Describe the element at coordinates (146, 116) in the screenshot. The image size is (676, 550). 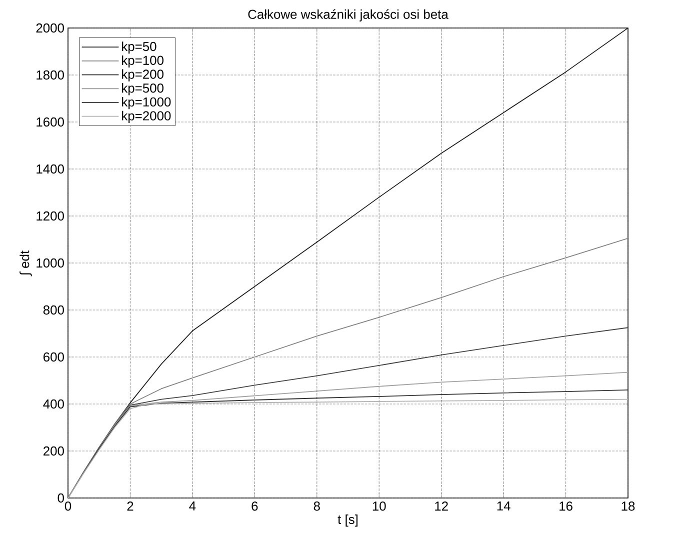
I see `legend-label: kp=2000` at that location.